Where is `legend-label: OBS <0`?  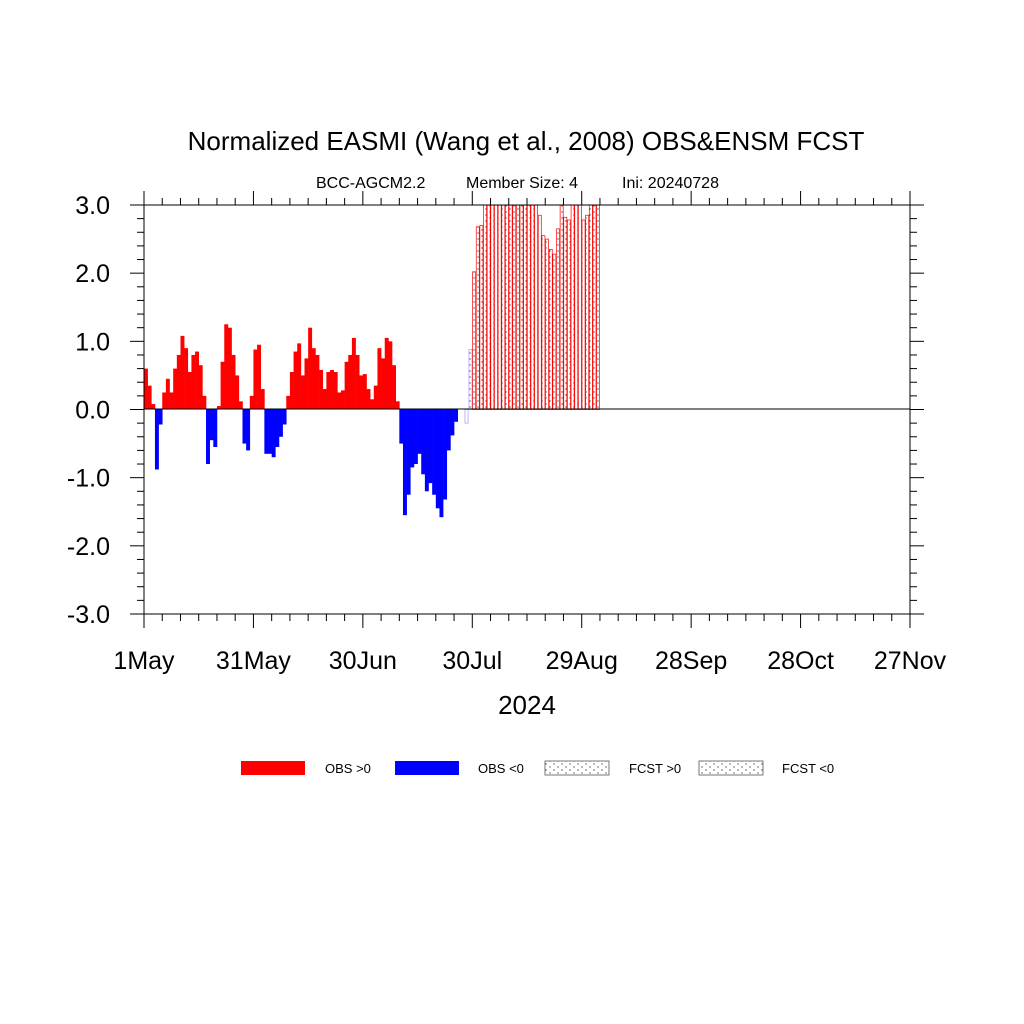 legend-label: OBS <0 is located at coordinates (501, 768).